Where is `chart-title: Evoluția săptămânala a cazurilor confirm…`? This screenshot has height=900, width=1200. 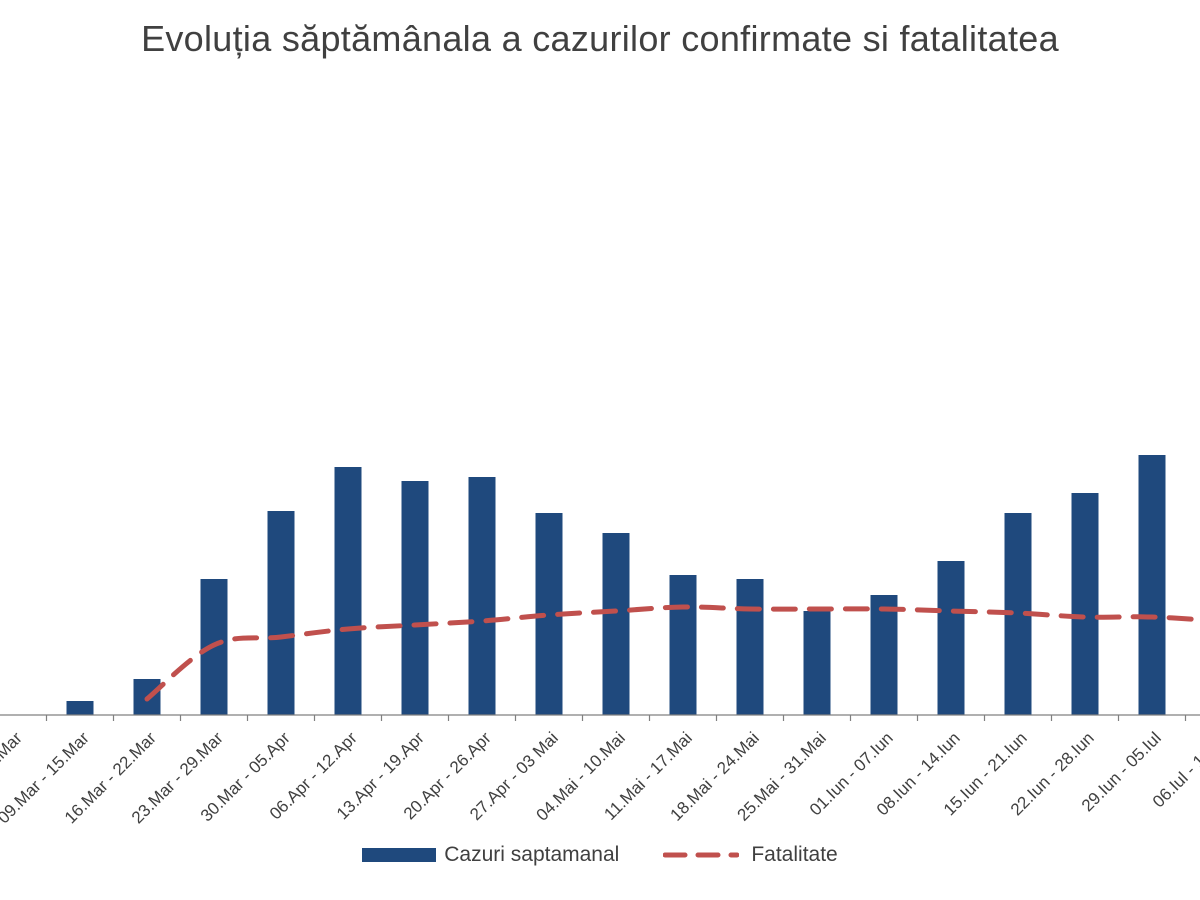
chart-title: Evoluția săptămânala a cazurilor confirm… is located at coordinates (600, 38).